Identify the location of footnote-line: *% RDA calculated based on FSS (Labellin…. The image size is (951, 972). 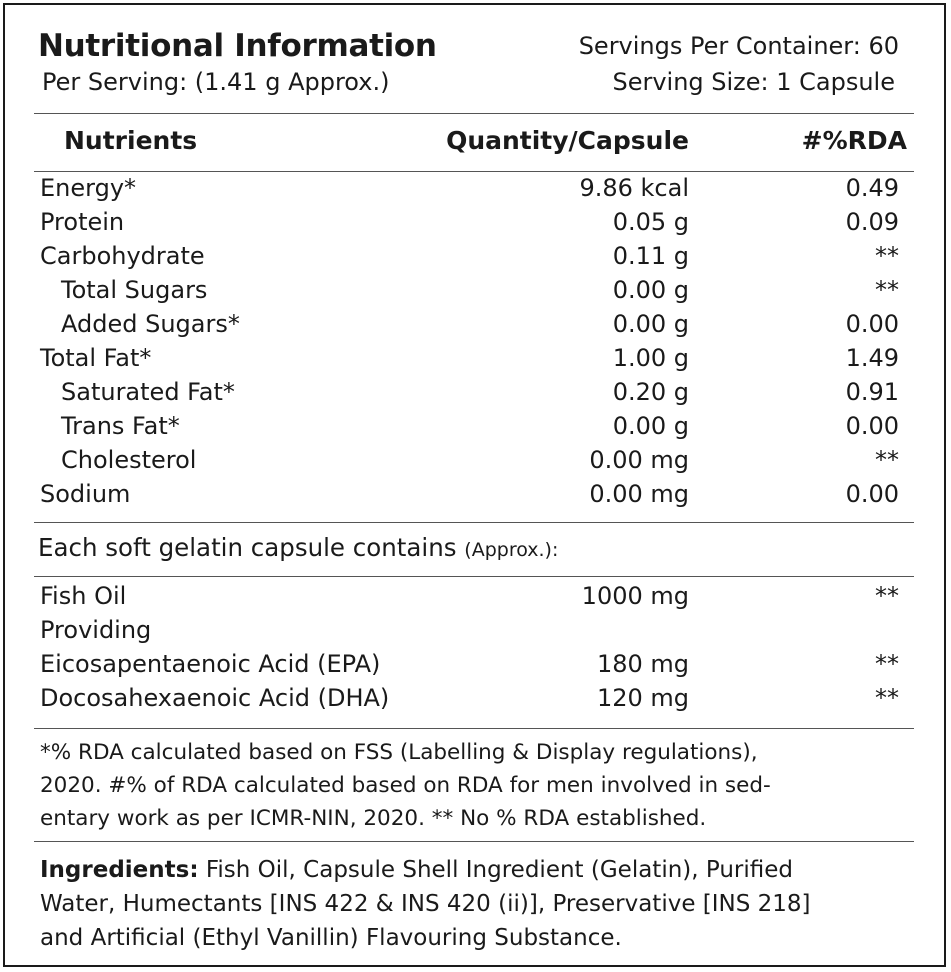
(399, 752).